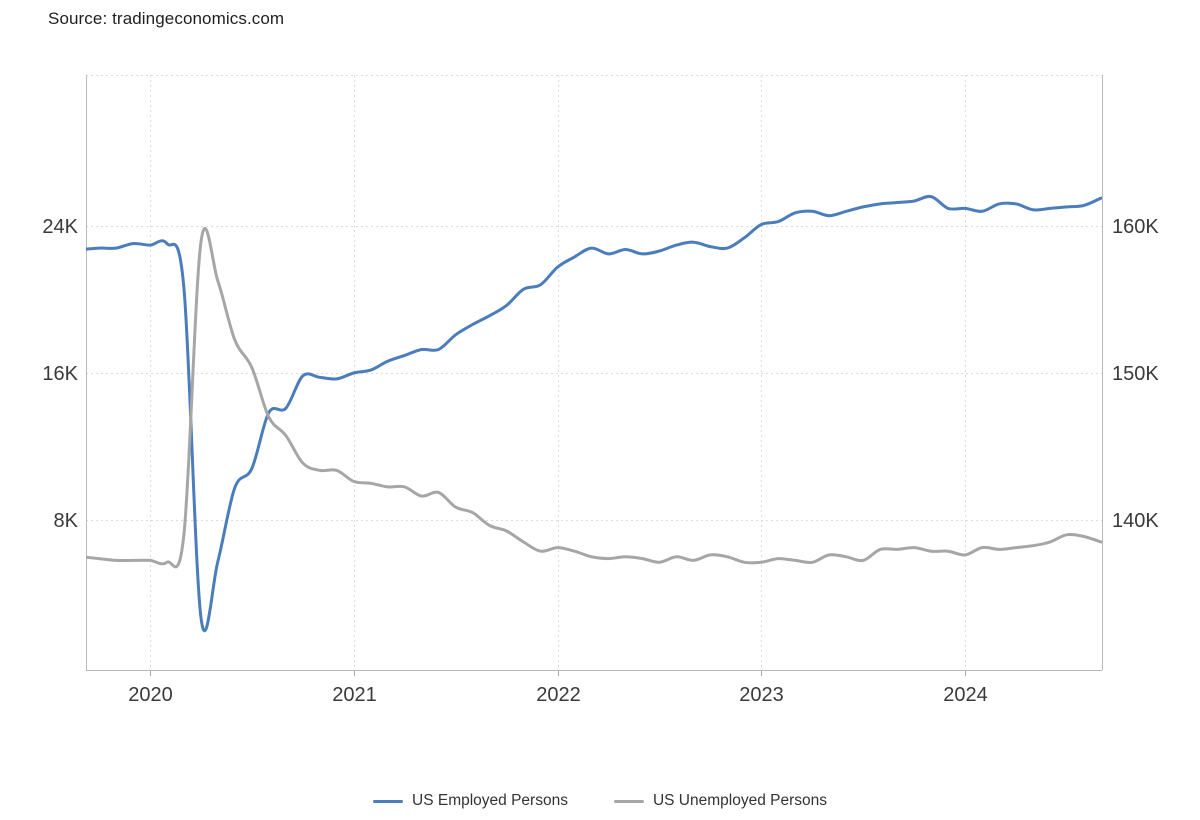  What do you see at coordinates (388, 801) in the screenshot?
I see `employed-series-line-icon` at bounding box center [388, 801].